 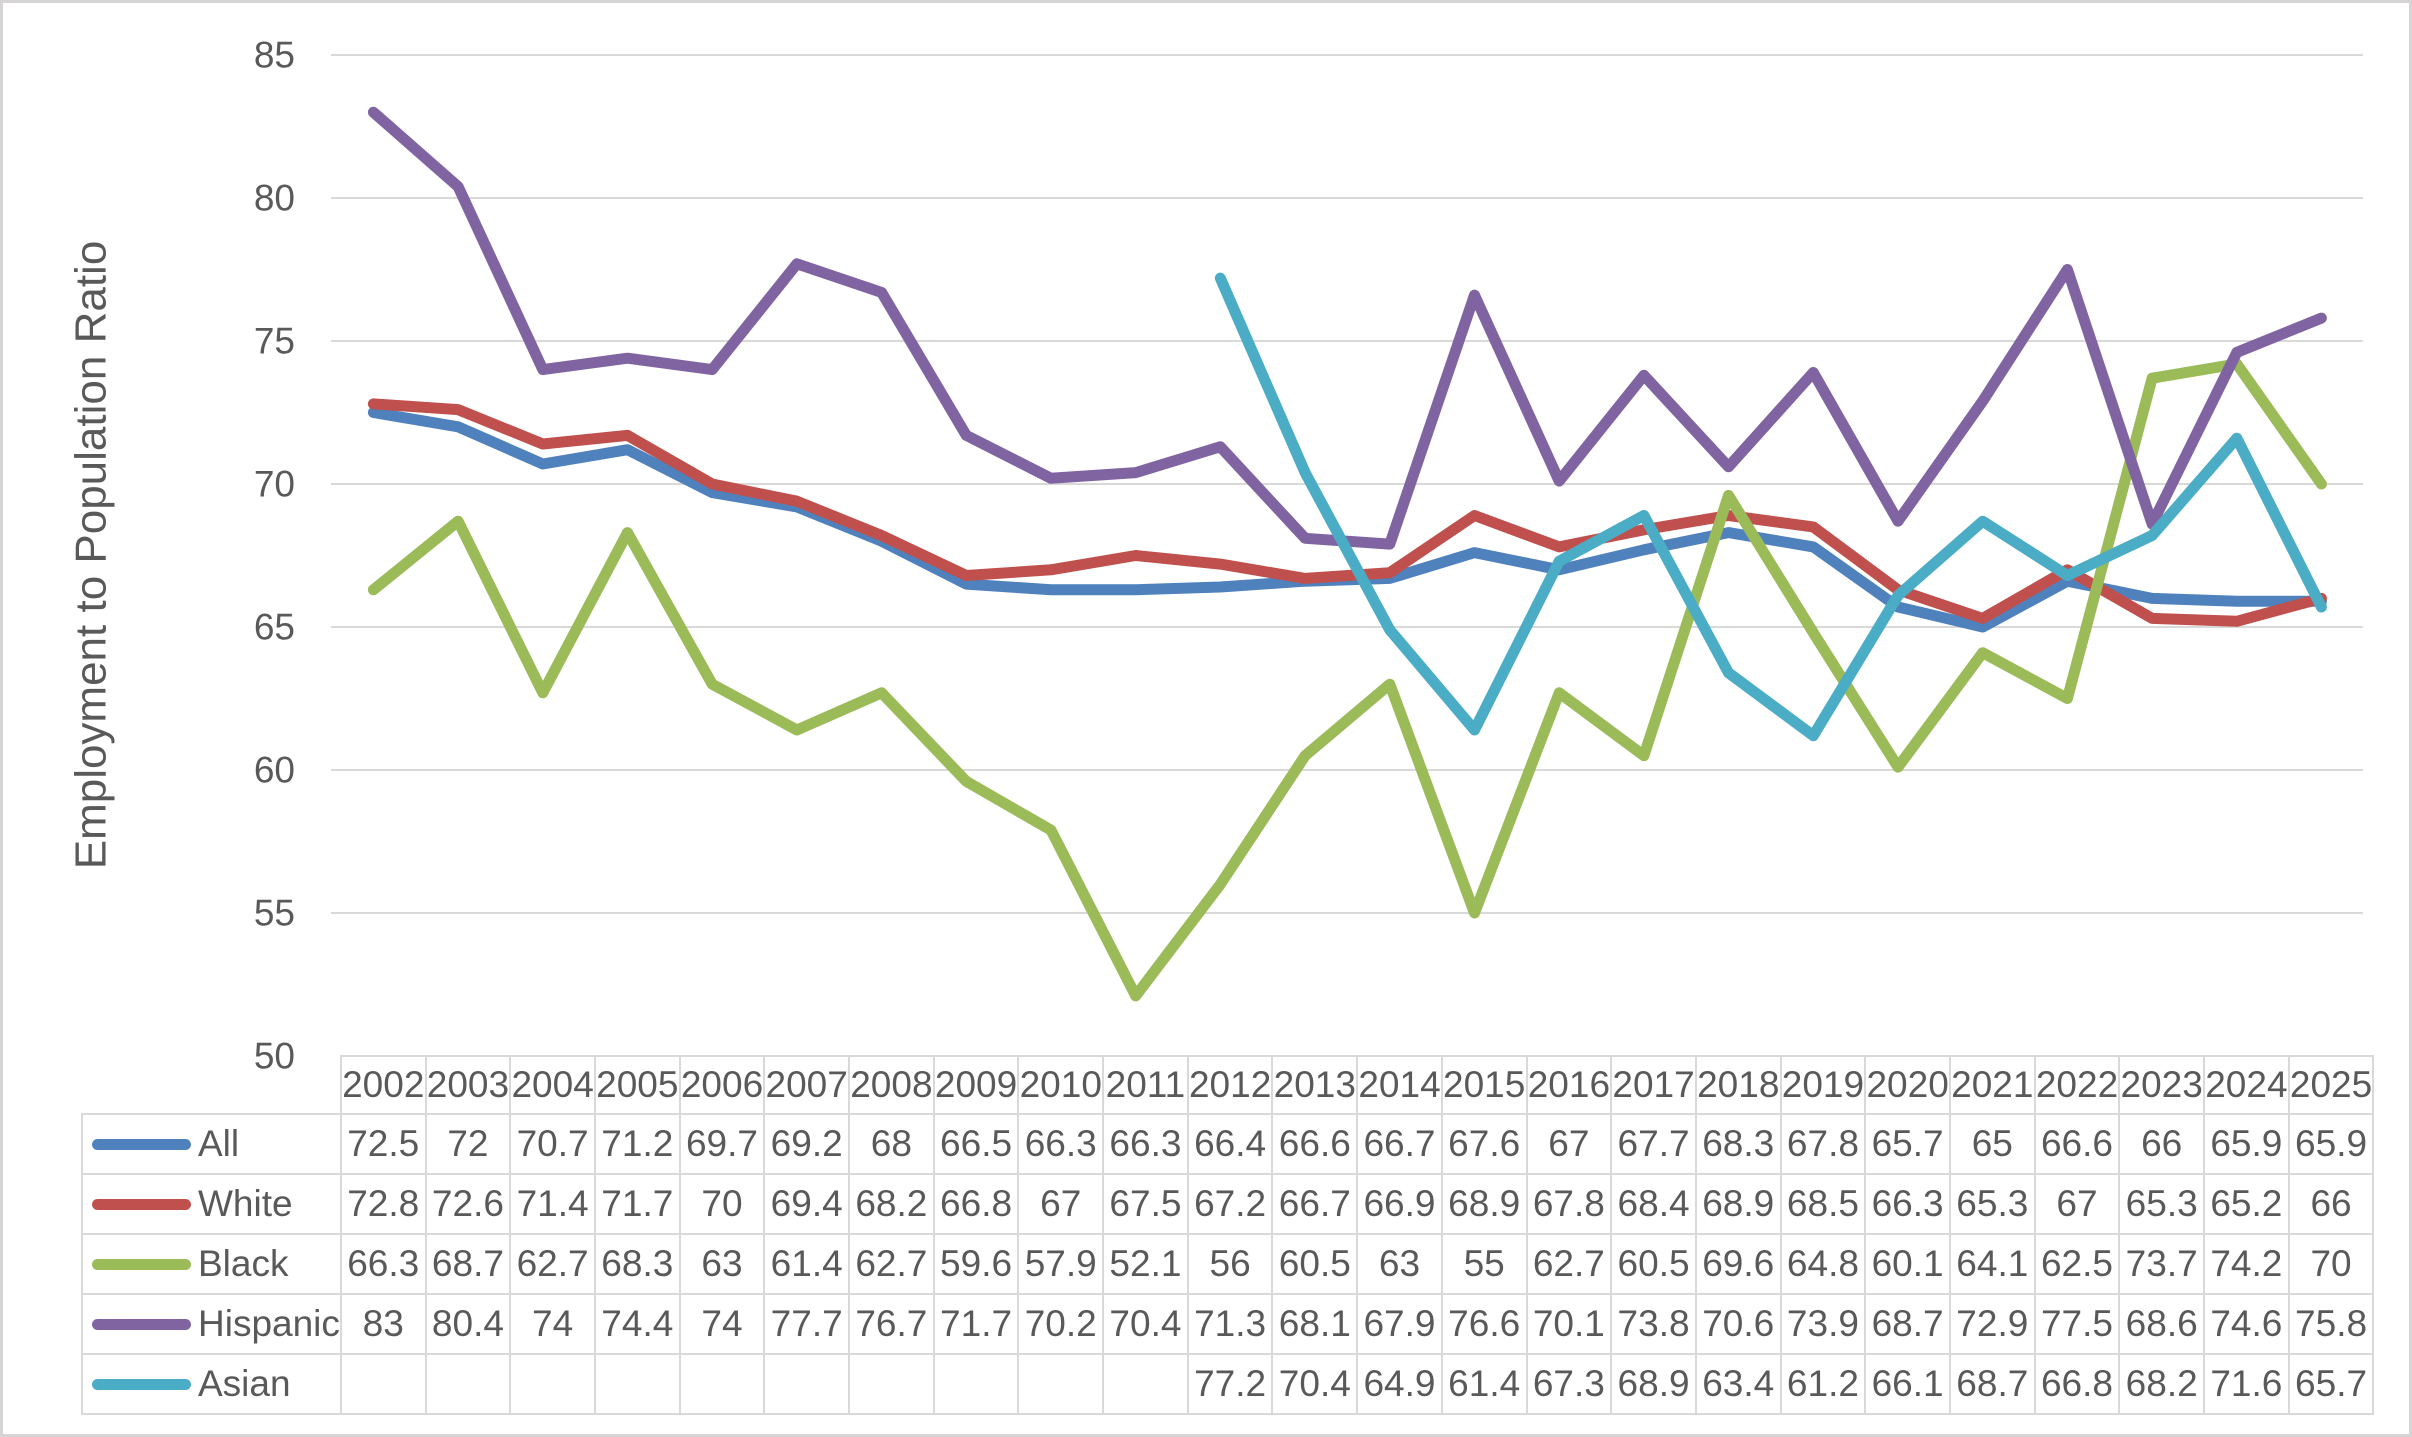 I want to click on value-cell: 68.2, so click(x=891, y=1204).